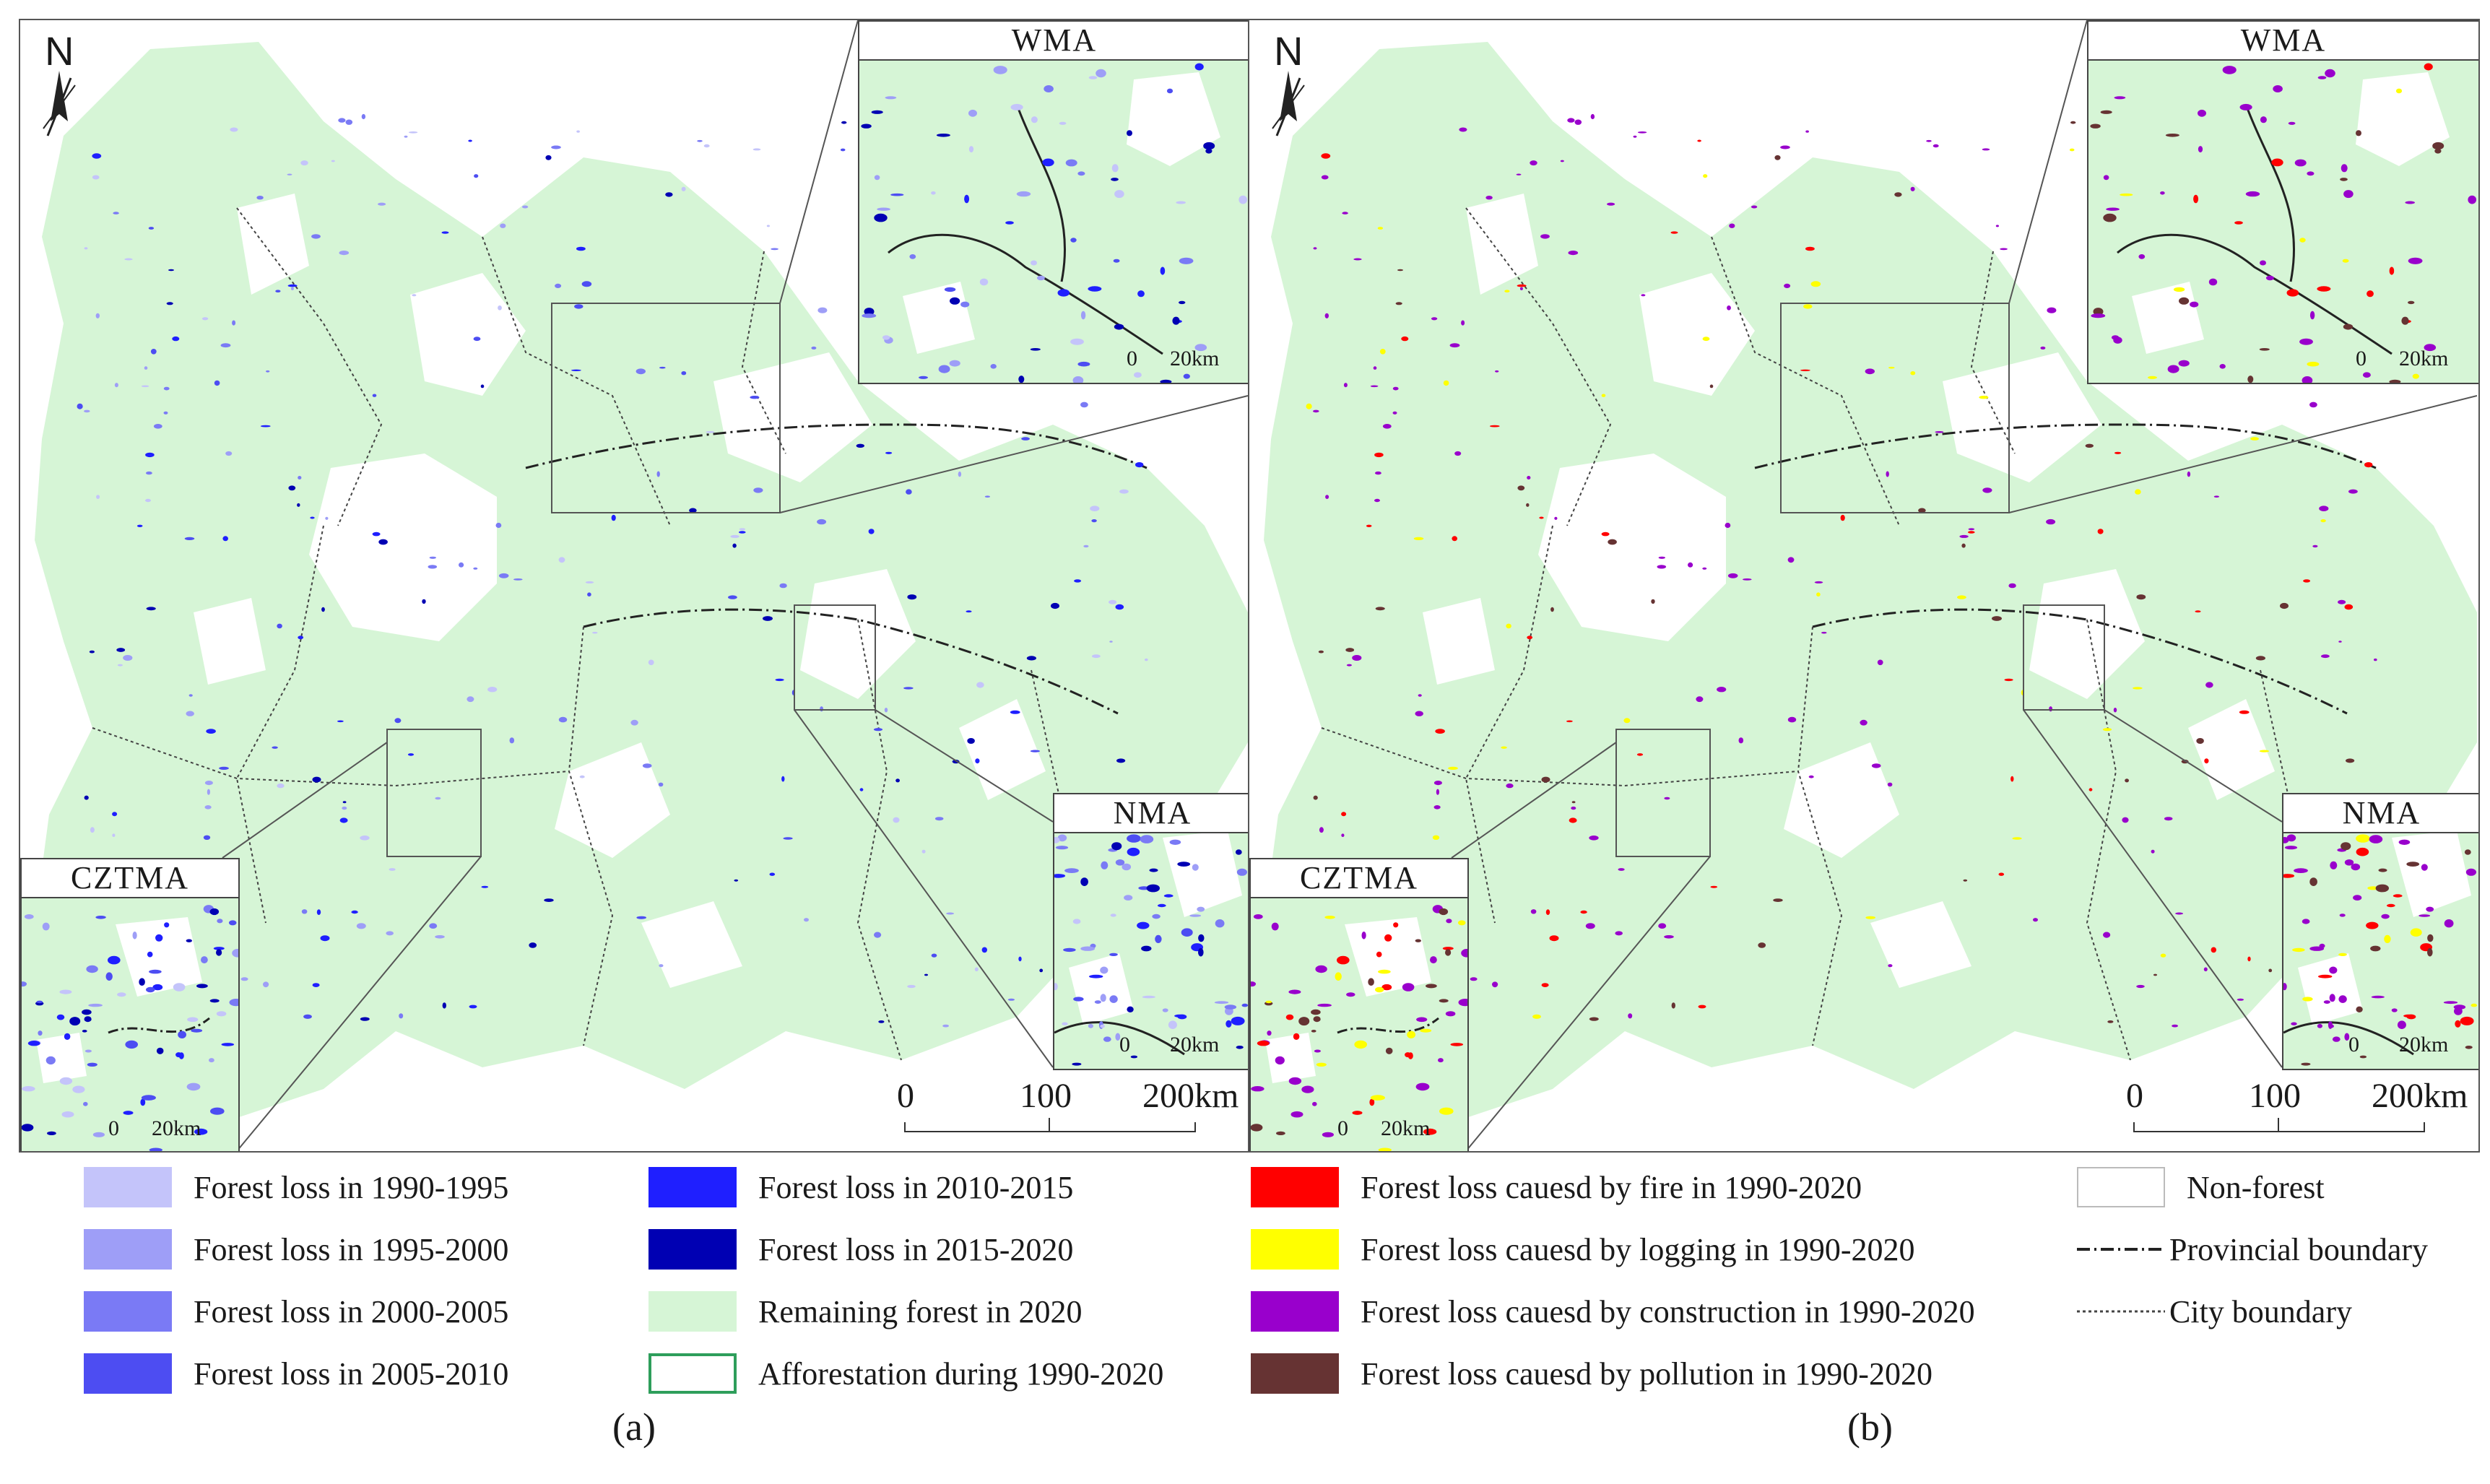 The width and height of the screenshot is (2490, 1484). Describe the element at coordinates (1288, 85) in the screenshot. I see `north-arrow: N` at that location.